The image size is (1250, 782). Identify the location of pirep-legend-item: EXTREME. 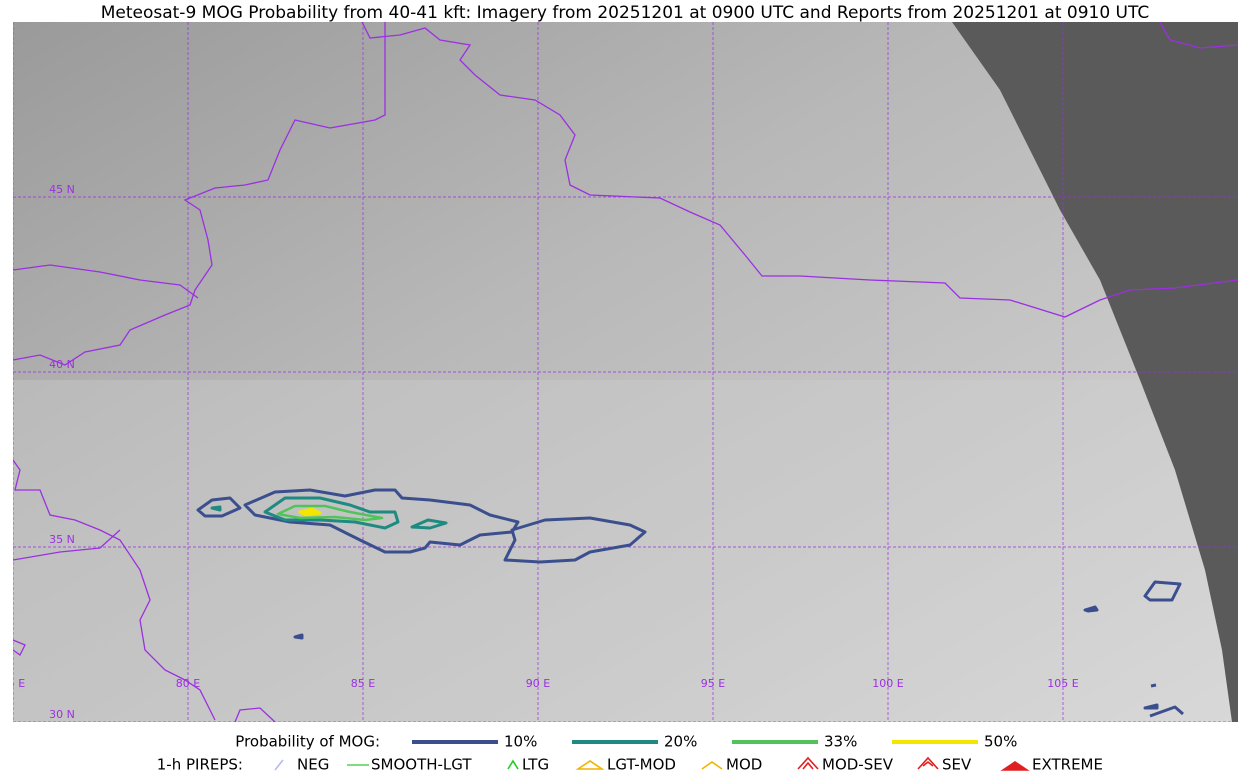
(1067, 765).